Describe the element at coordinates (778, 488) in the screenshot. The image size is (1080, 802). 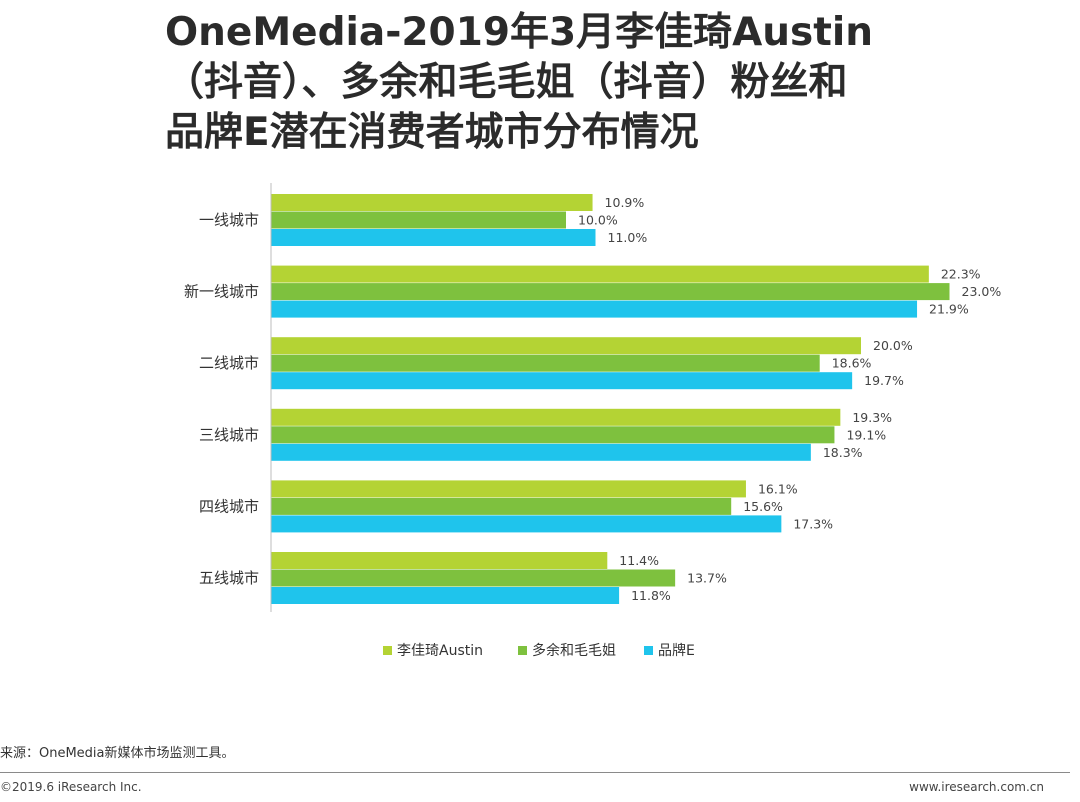
I see `data-label: 16.1%` at that location.